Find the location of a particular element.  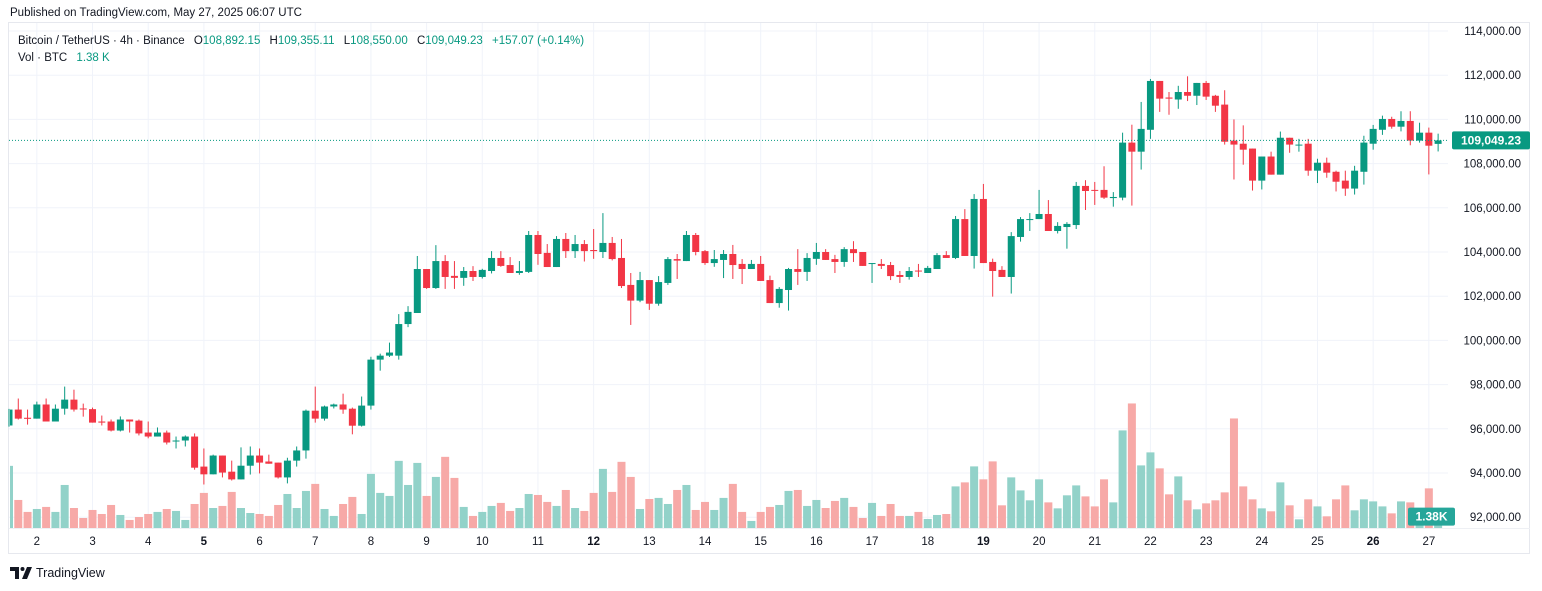

tradingview-logo-icon is located at coordinates (21, 573).